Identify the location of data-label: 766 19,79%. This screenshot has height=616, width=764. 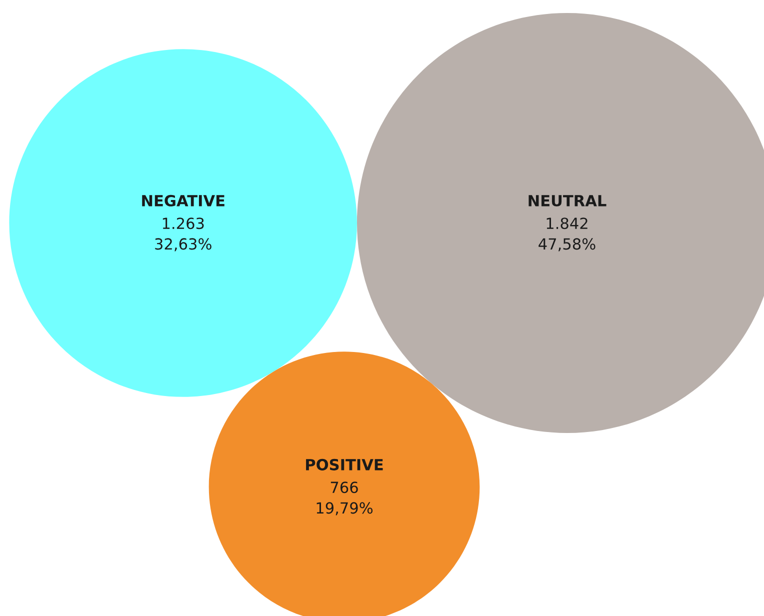
(344, 499).